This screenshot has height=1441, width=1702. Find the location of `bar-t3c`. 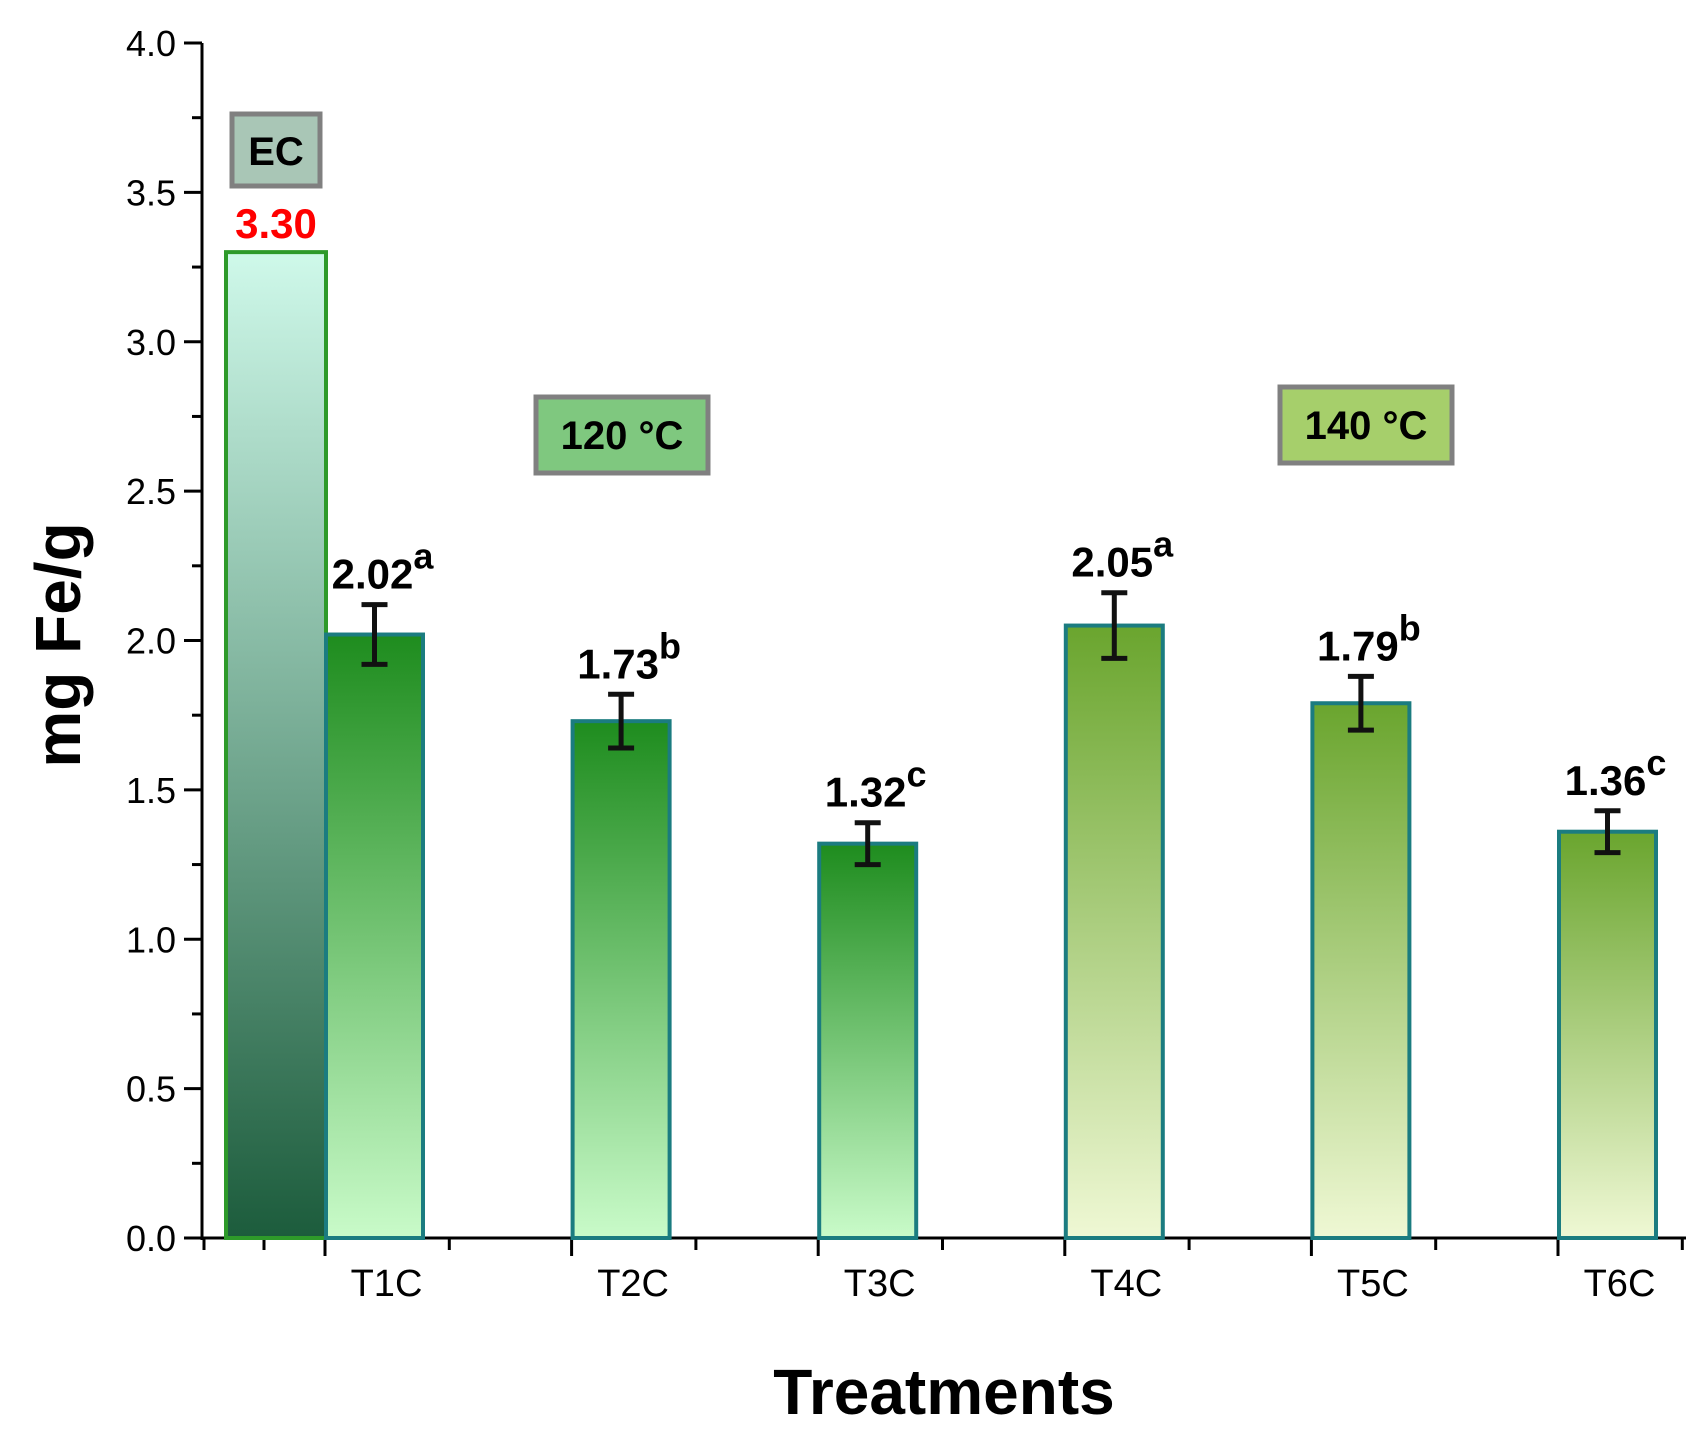

bar-t3c is located at coordinates (868, 1041).